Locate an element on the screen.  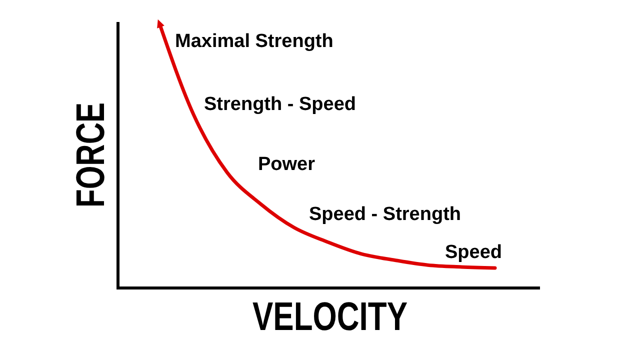
y-axis-title: FORCE is located at coordinates (91, 138).